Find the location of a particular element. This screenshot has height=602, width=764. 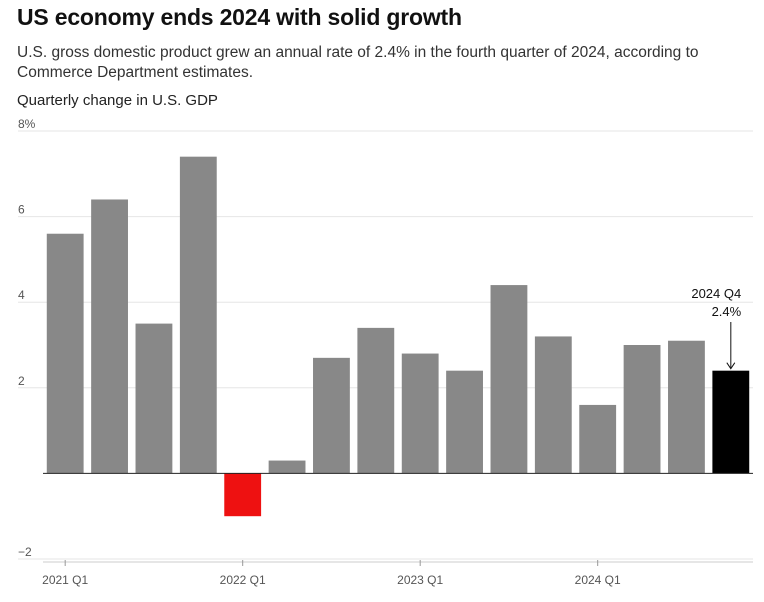

chart-label: Quarterly change in U.S. GDP is located at coordinates (117, 100).